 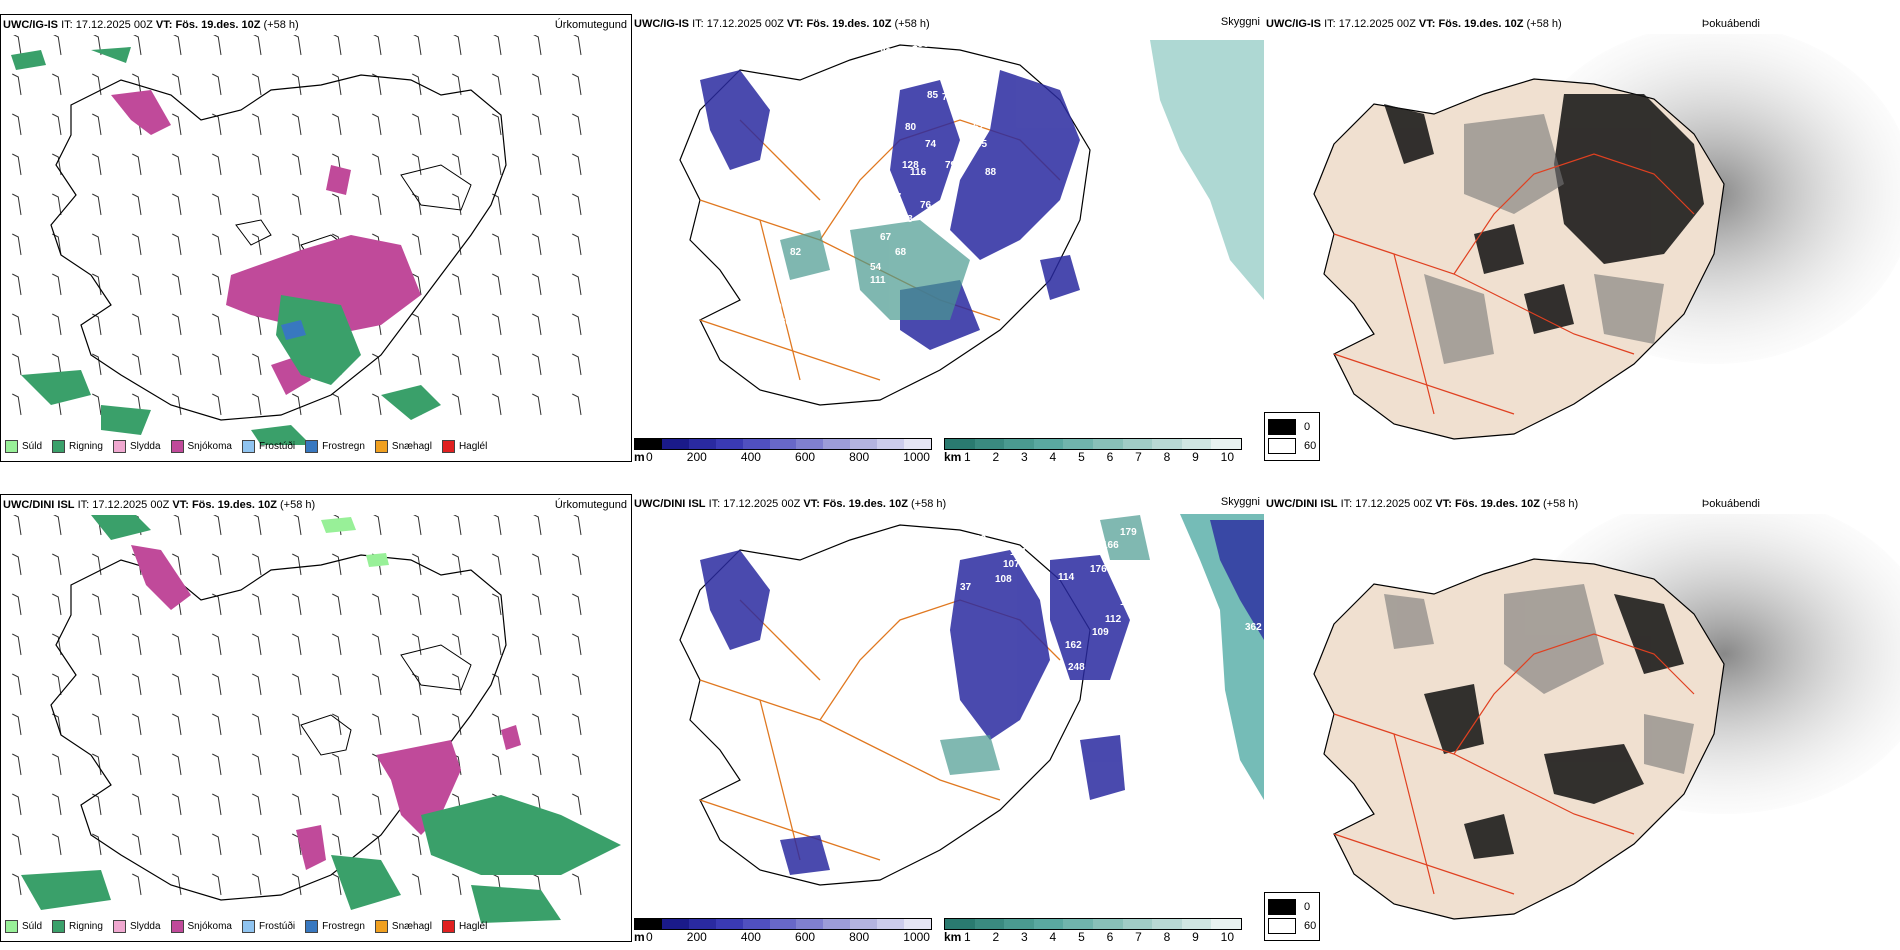 What do you see at coordinates (890, 210) in the screenshot?
I see `cloudbase-low-areas` at bounding box center [890, 210].